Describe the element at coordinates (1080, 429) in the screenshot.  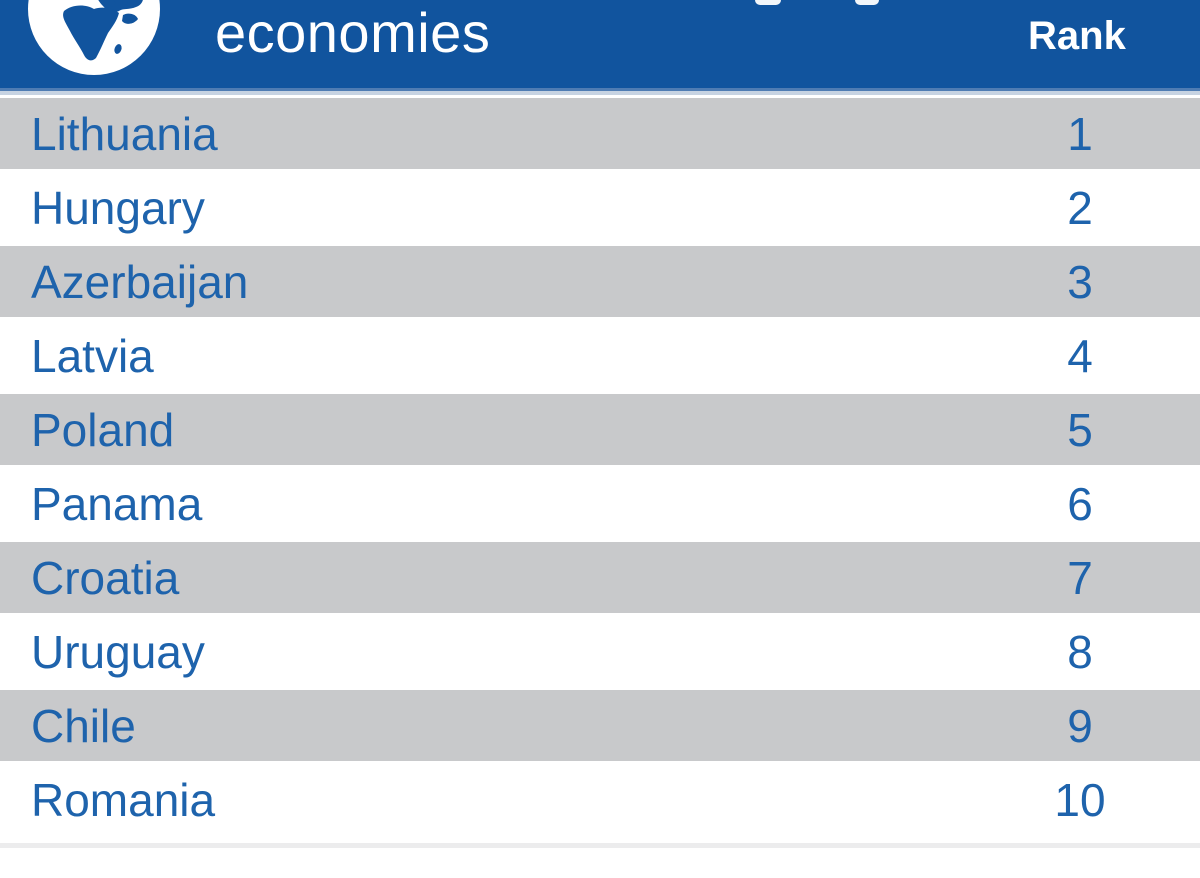
I see `rank-value: 5` at that location.